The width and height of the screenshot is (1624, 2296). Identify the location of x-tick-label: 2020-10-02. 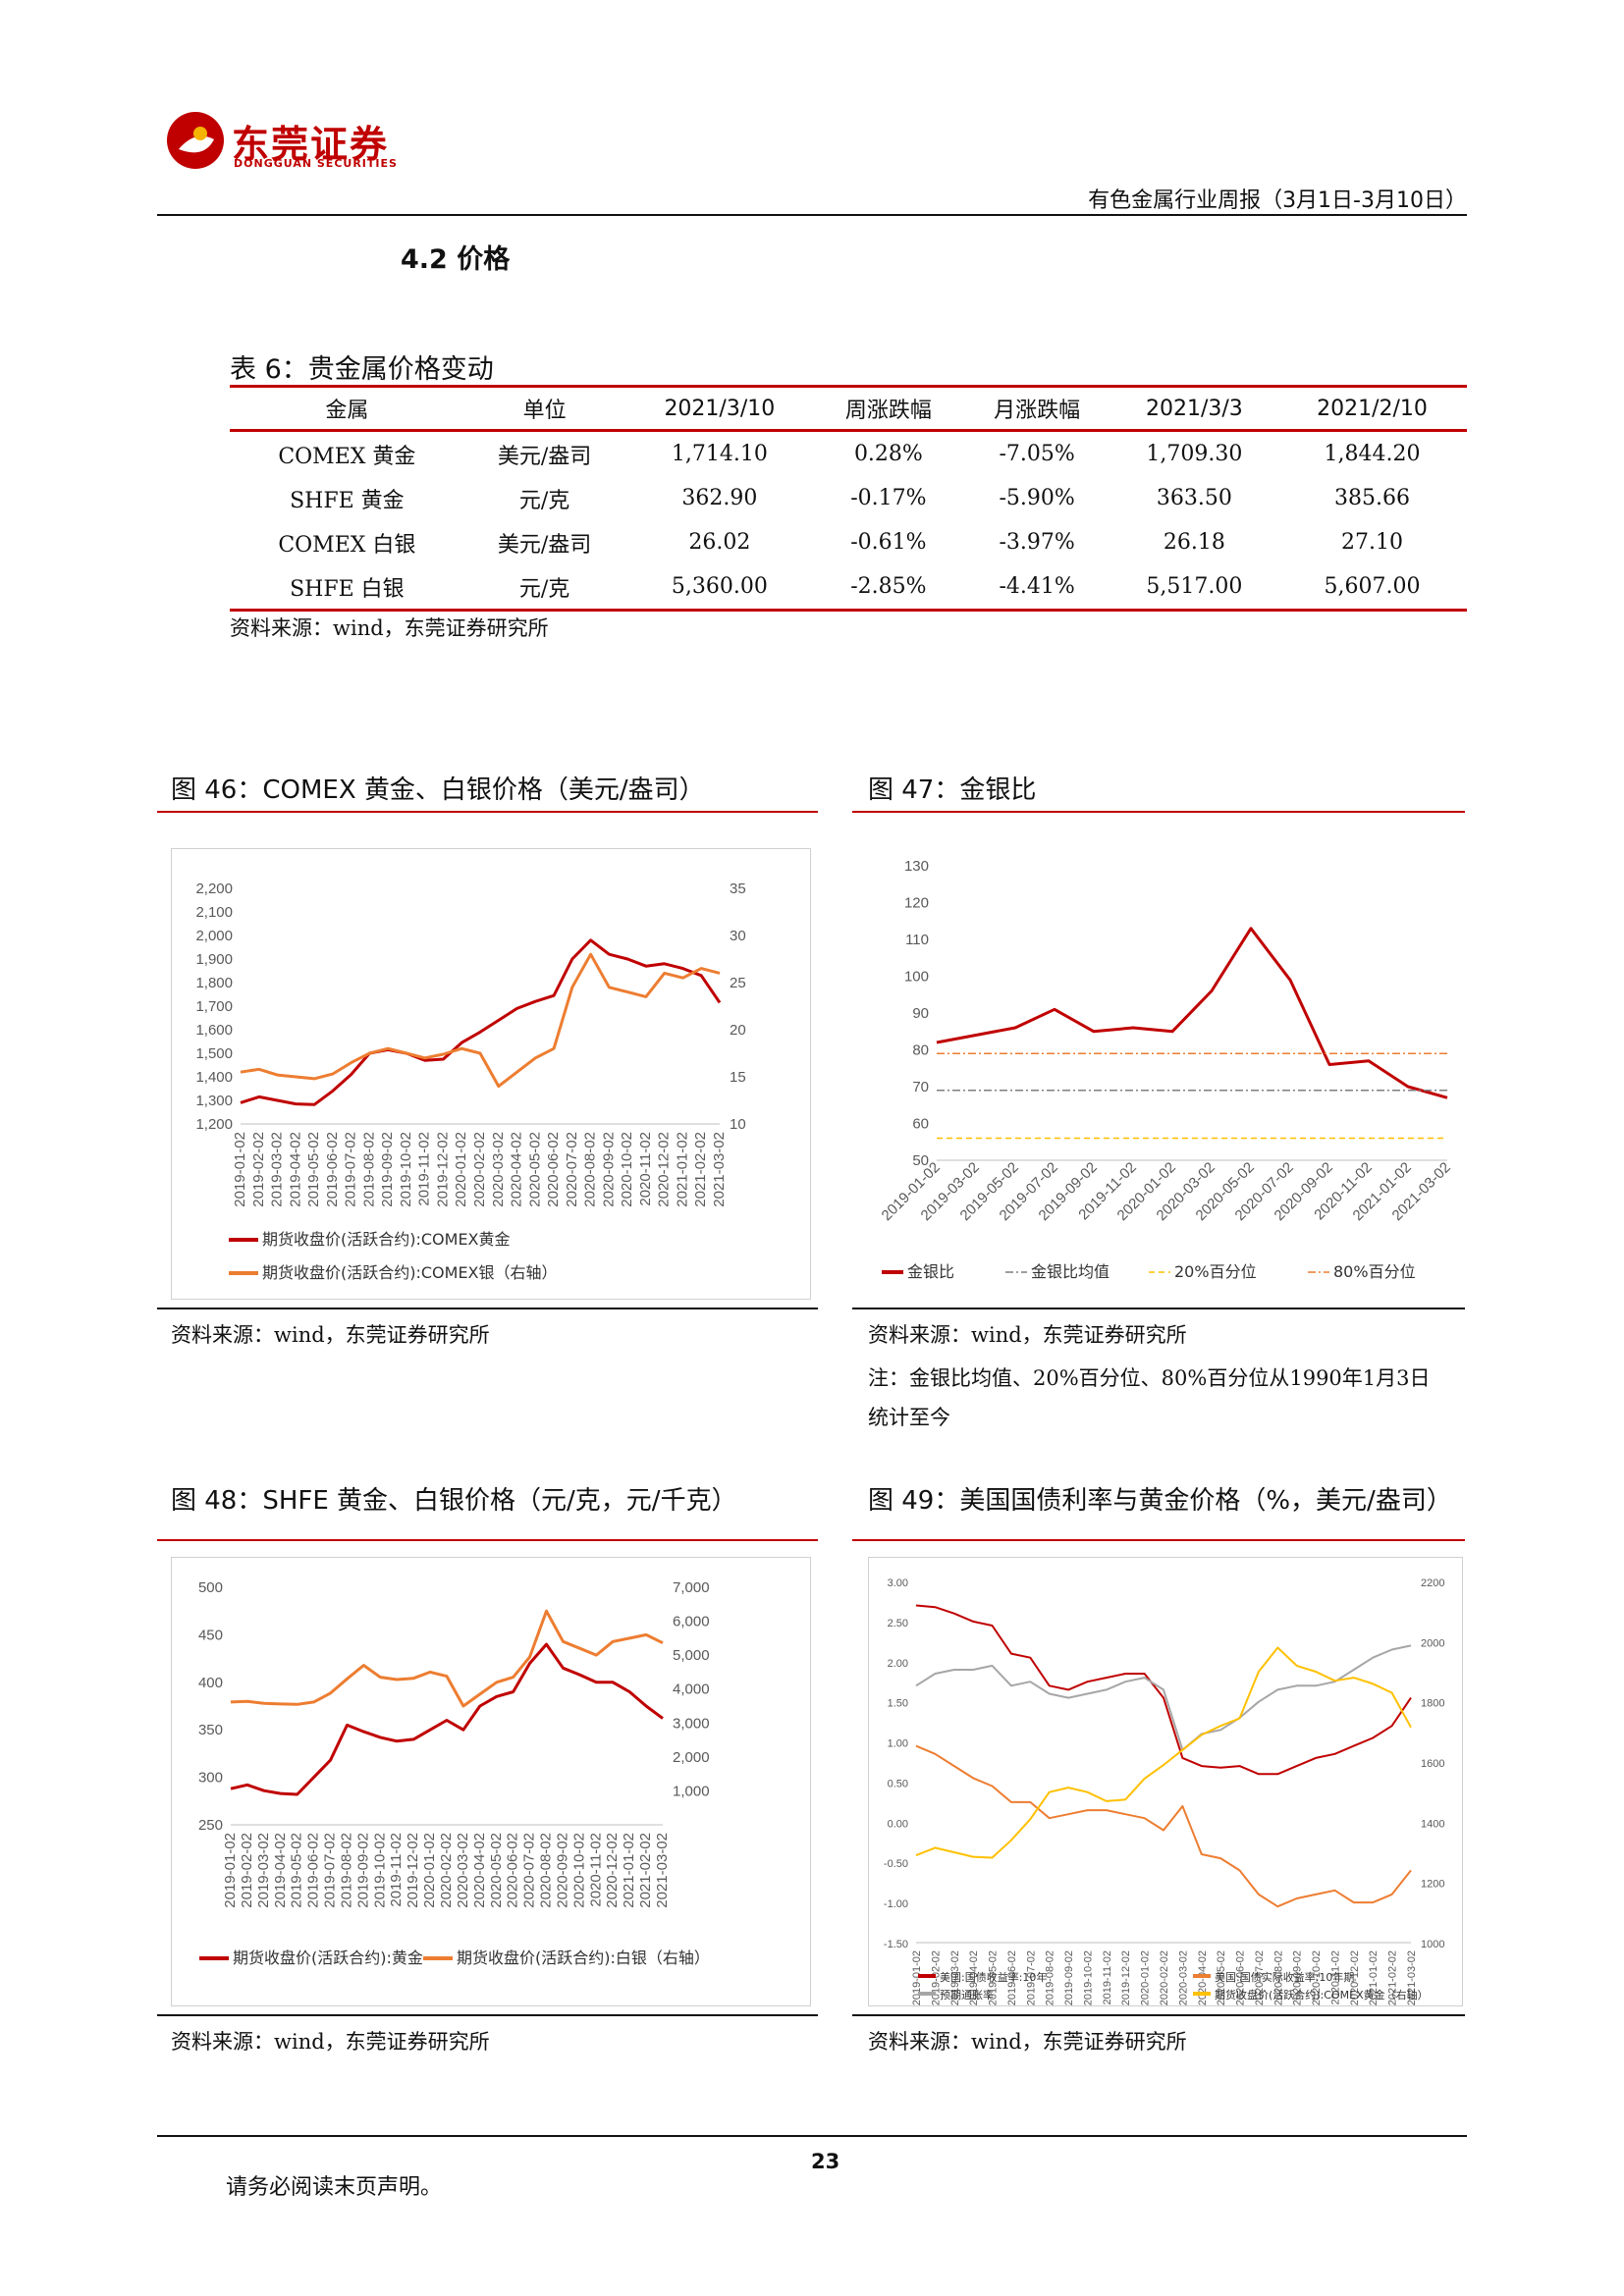
(1317, 1977).